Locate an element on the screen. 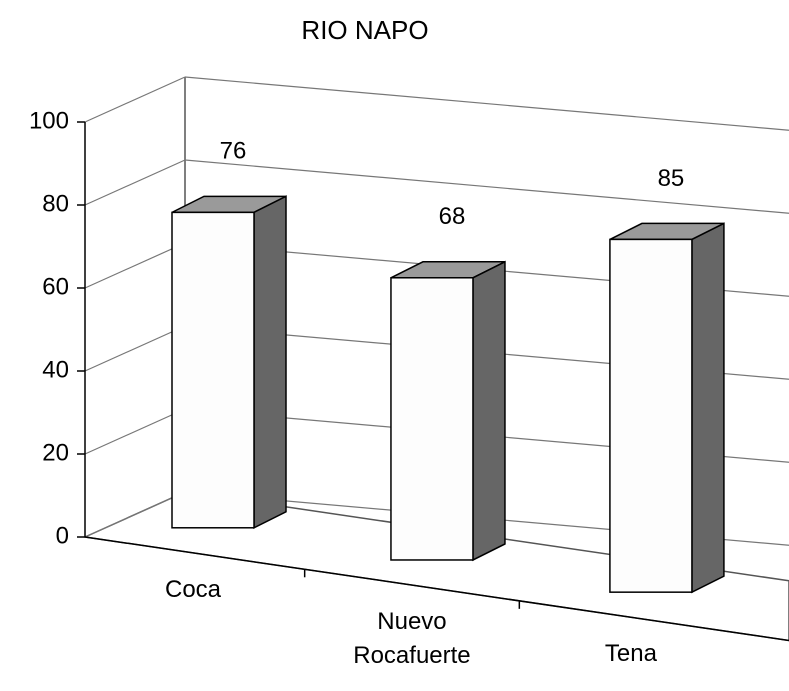  data-label: 76 is located at coordinates (233, 151).